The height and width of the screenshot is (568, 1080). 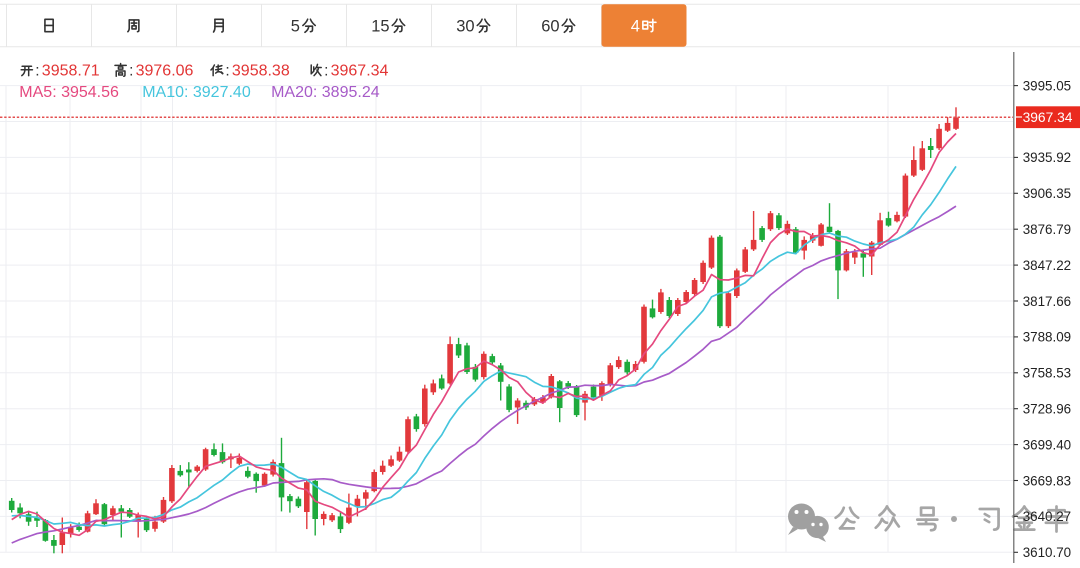 What do you see at coordinates (261, 70) in the screenshot?
I see `svg-text: 3958.38` at bounding box center [261, 70].